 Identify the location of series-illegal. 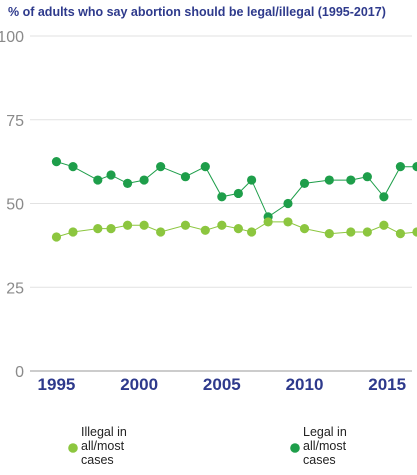
(234, 229).